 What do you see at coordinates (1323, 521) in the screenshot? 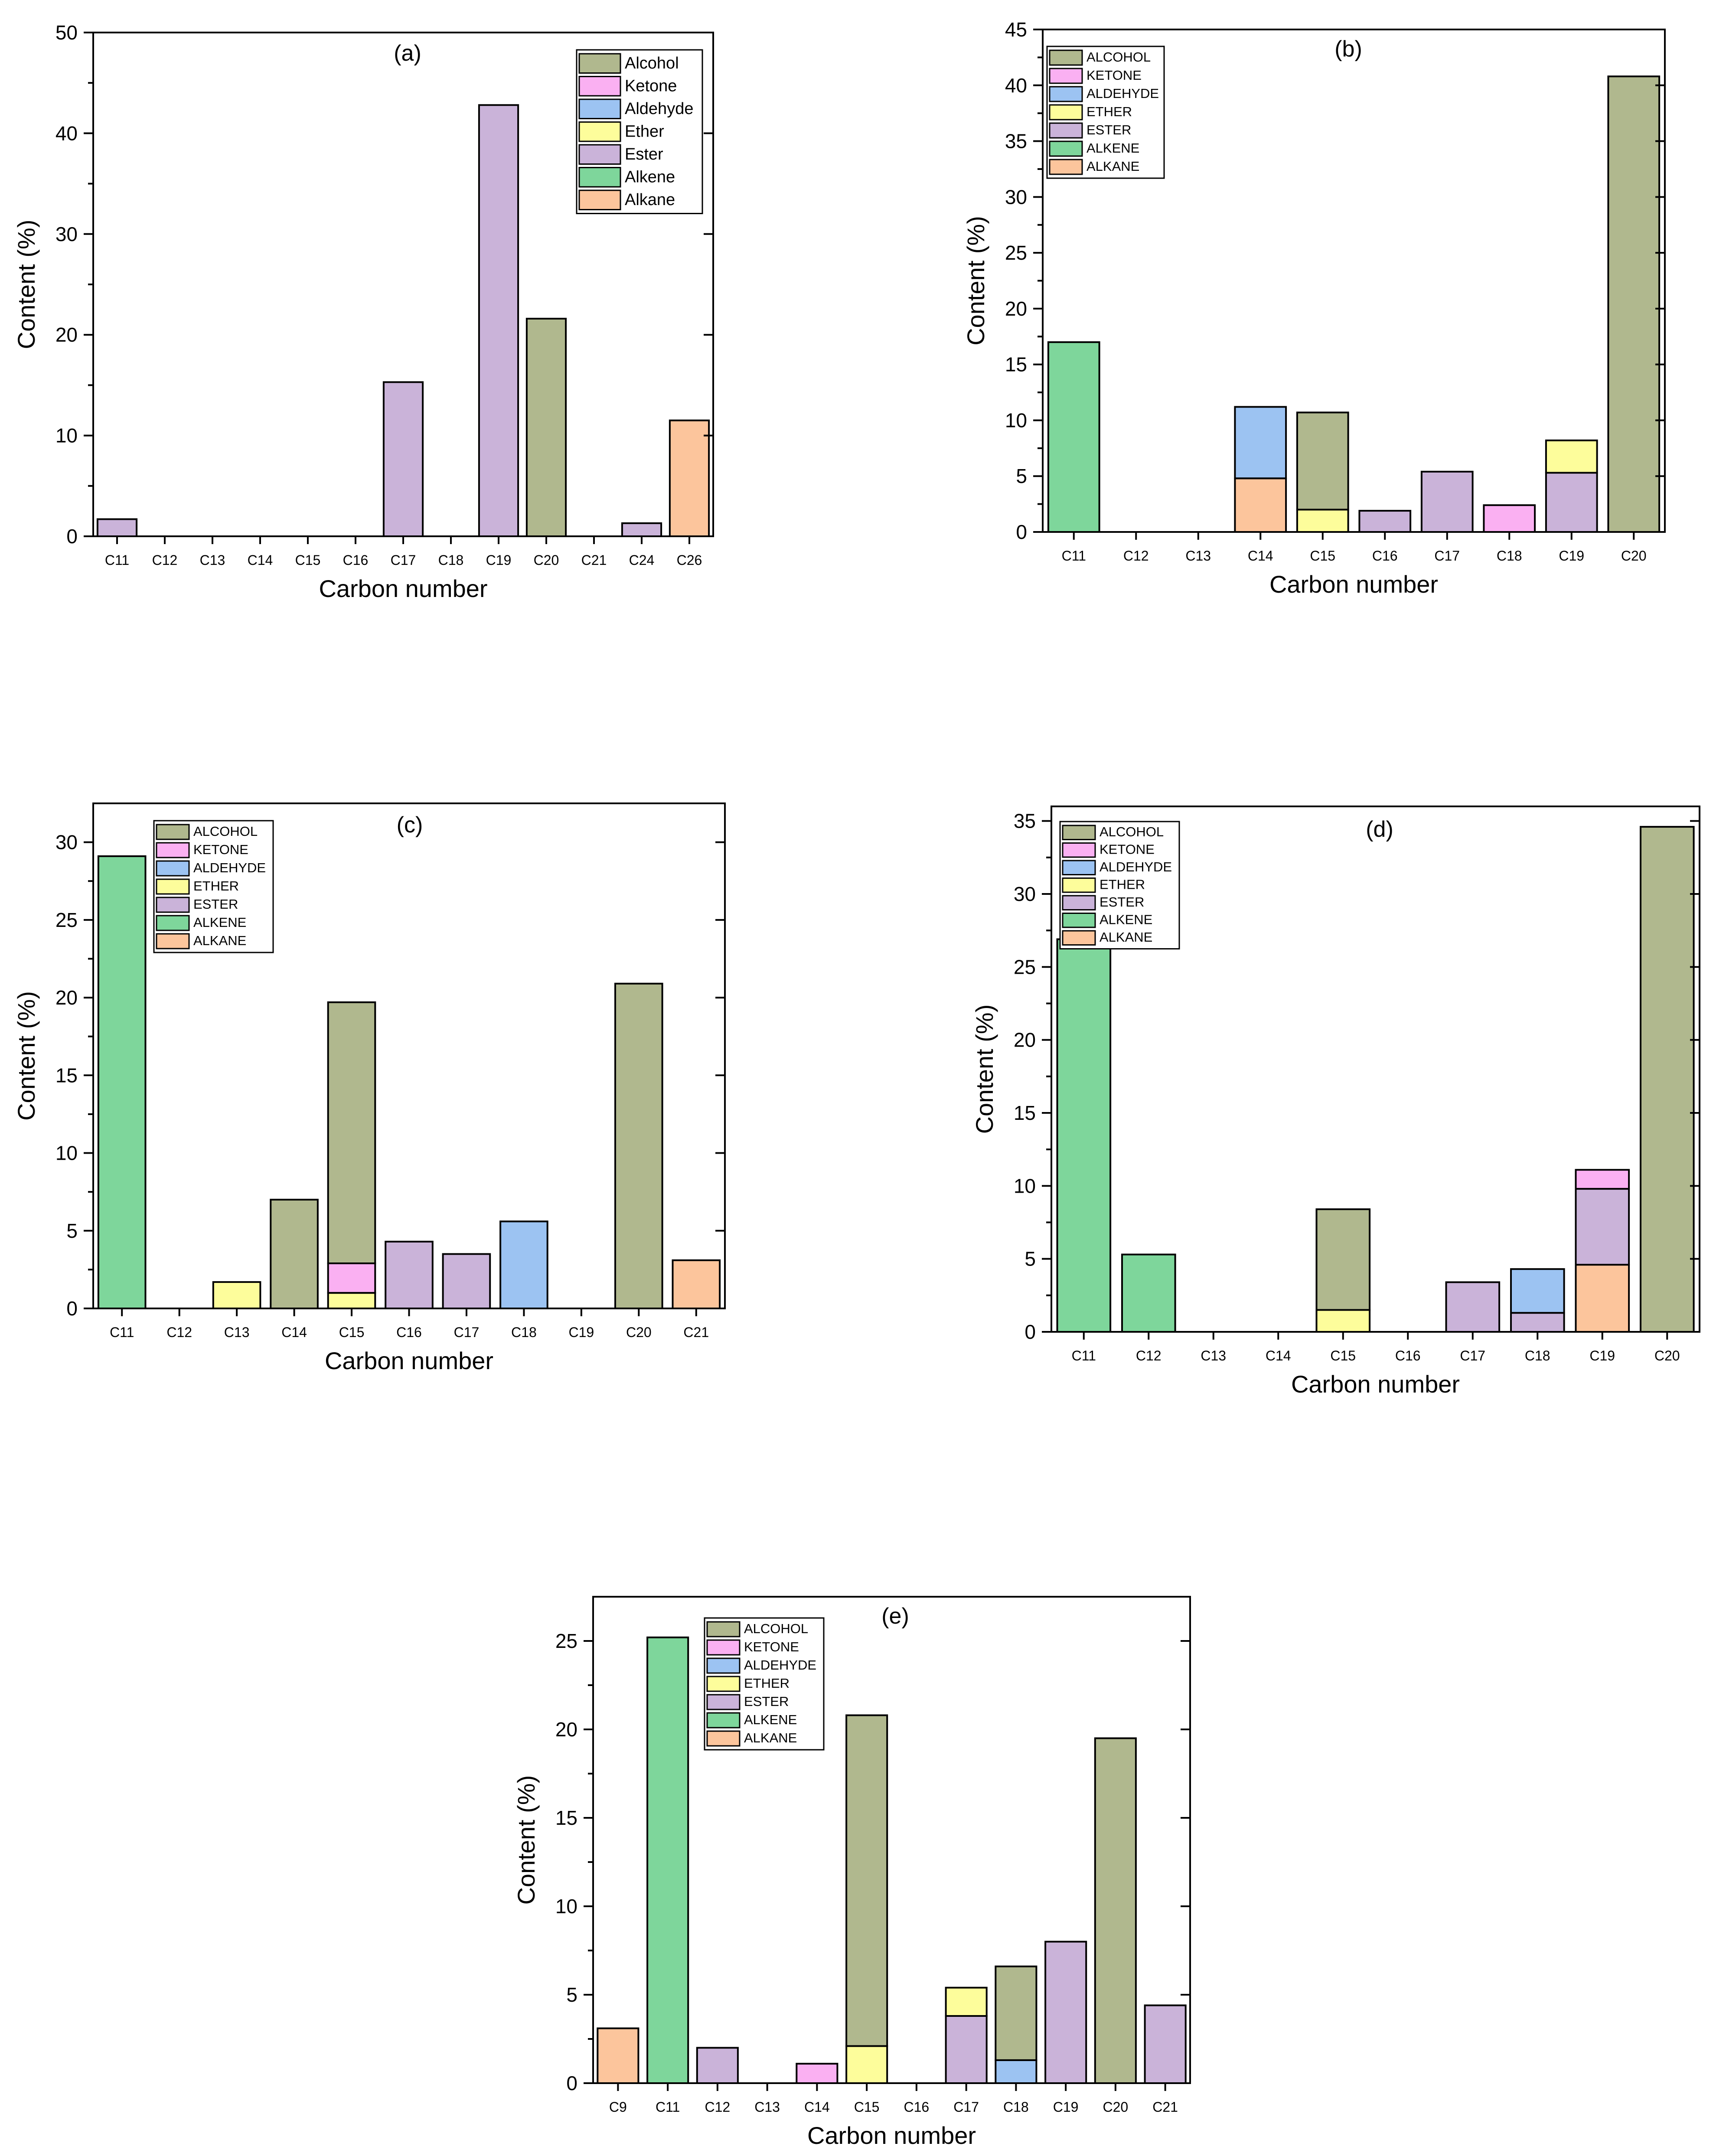
I see `bar-C15-ether` at bounding box center [1323, 521].